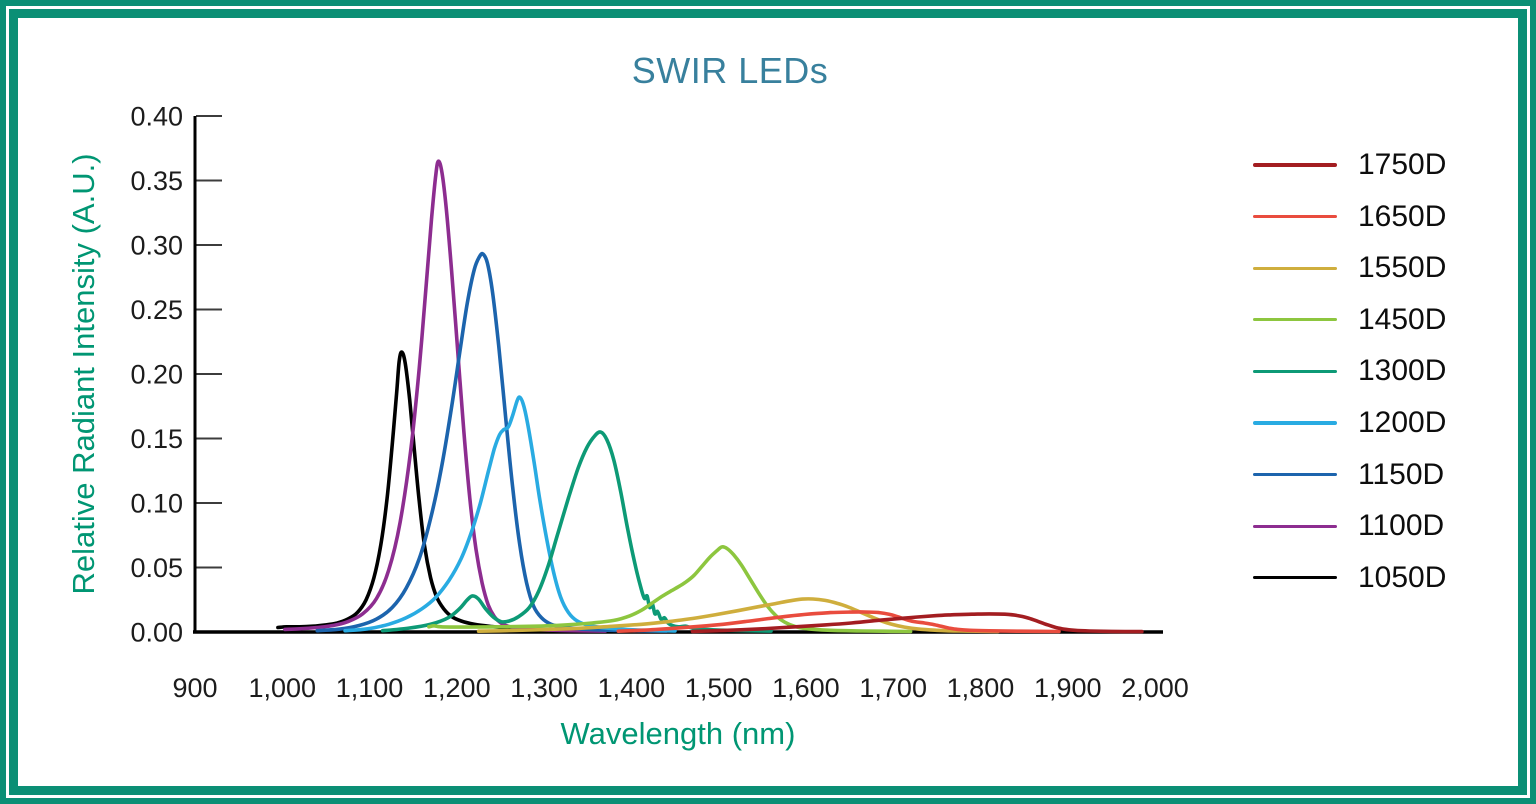 This screenshot has height=804, width=1536. What do you see at coordinates (370, 688) in the screenshot?
I see `x-tick-label: 1,100` at bounding box center [370, 688].